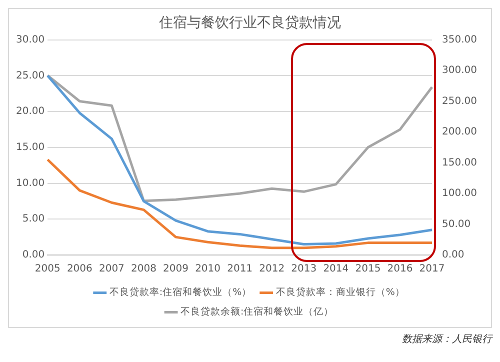  I want to click on x-tick-label: 2011, so click(240, 269).